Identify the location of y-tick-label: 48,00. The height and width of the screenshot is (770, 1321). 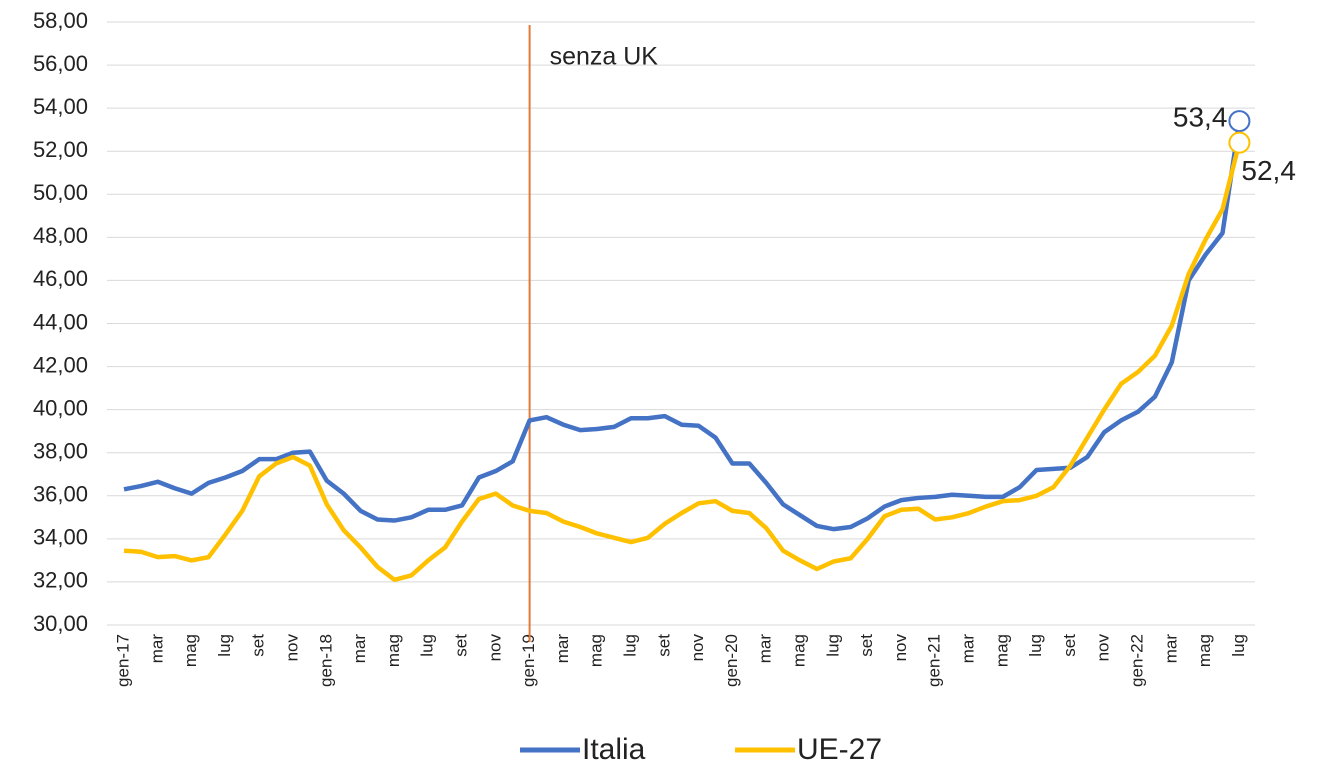
(60, 235).